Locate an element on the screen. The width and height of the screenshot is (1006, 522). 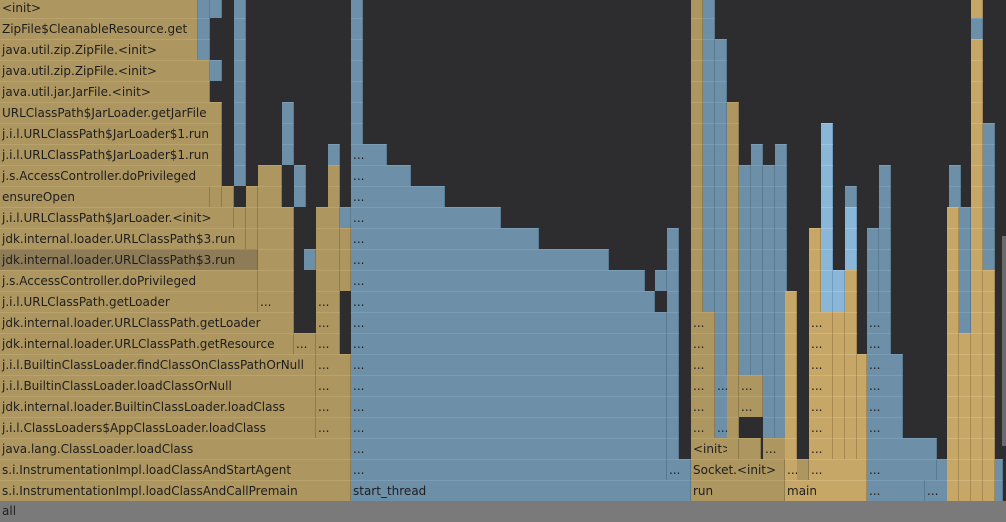
frame-loadclassornull: j.i.l.BuiltinClassLoader.loadClassOrNull is located at coordinates (158, 385).